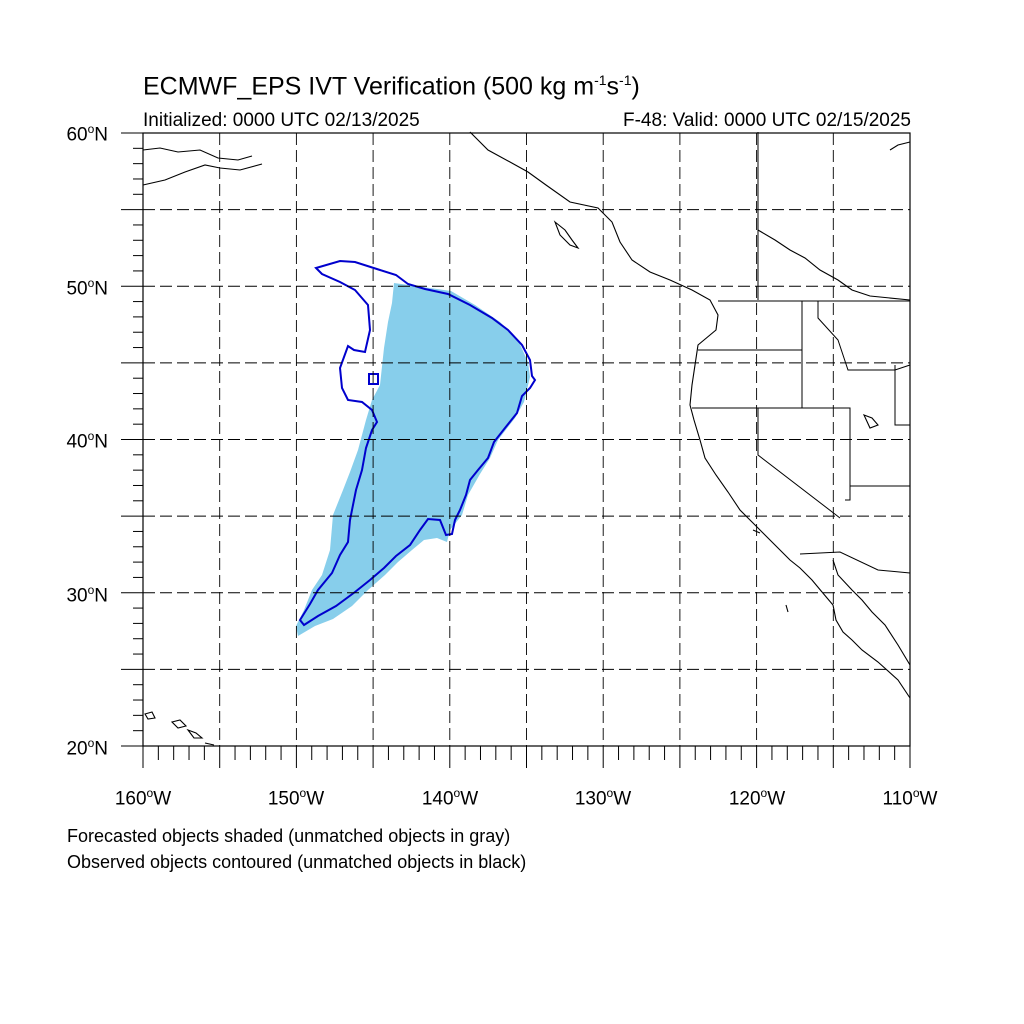  What do you see at coordinates (413, 459) in the screenshot?
I see `forecast-ivt-object` at bounding box center [413, 459].